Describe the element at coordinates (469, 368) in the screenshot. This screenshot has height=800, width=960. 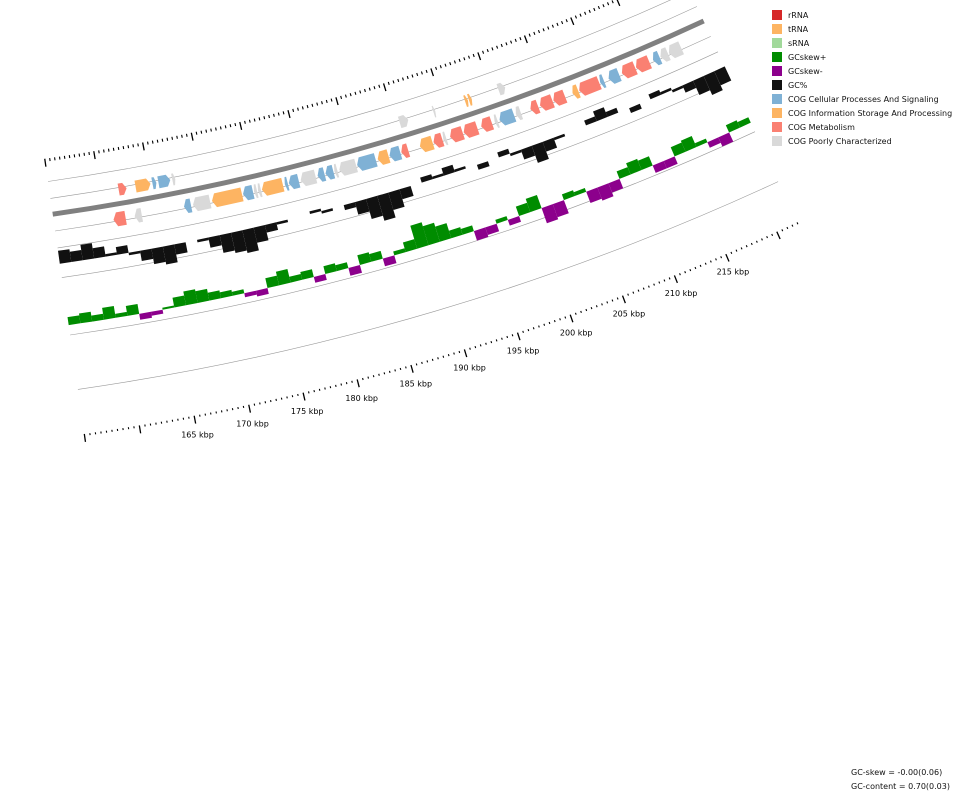
I see `scale-label: 190 kbp` at that location.